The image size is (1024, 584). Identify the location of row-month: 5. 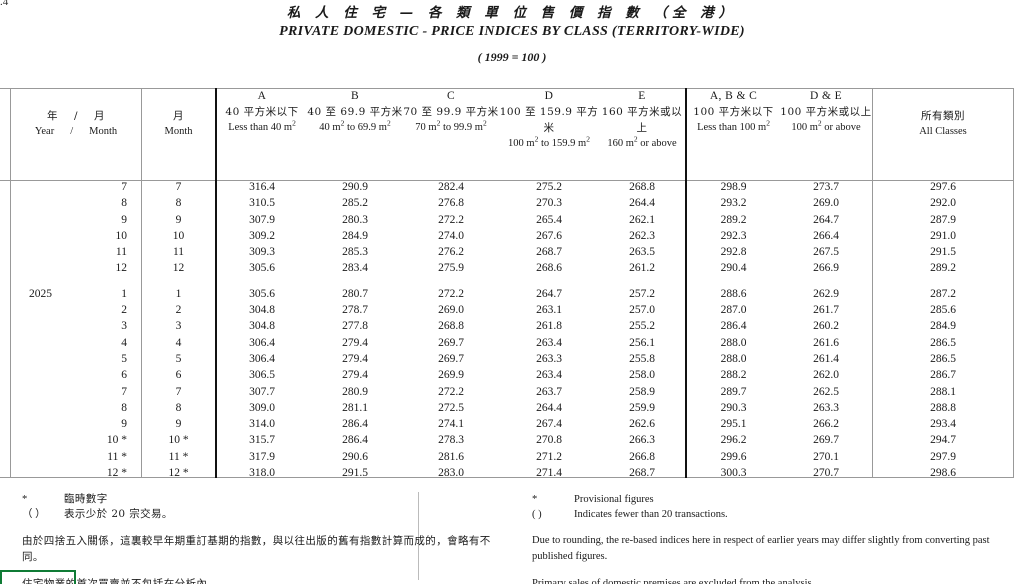
(124, 358).